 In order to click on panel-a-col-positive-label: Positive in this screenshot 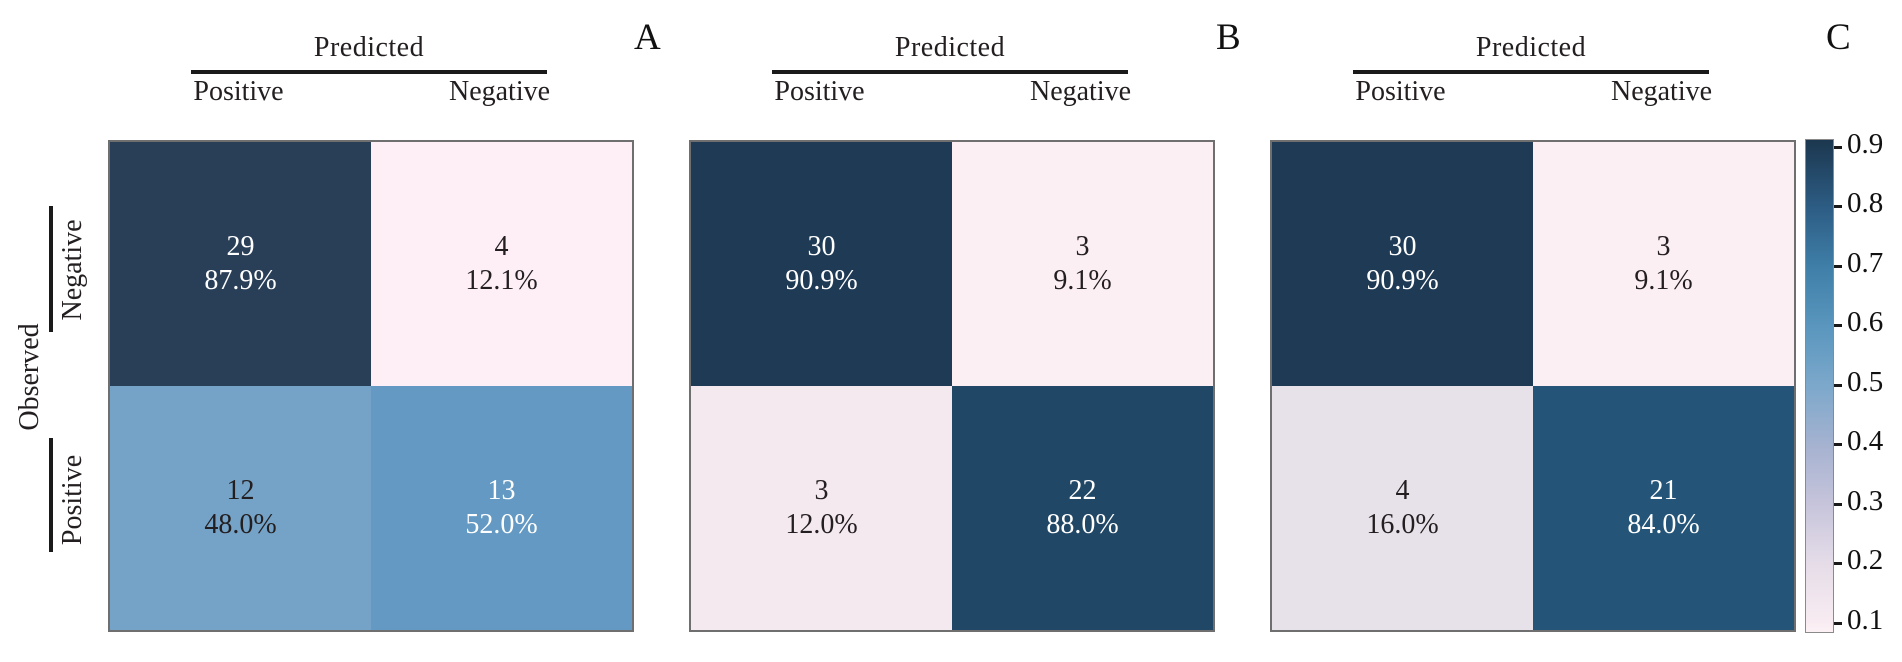, I will do `click(238, 91)`.